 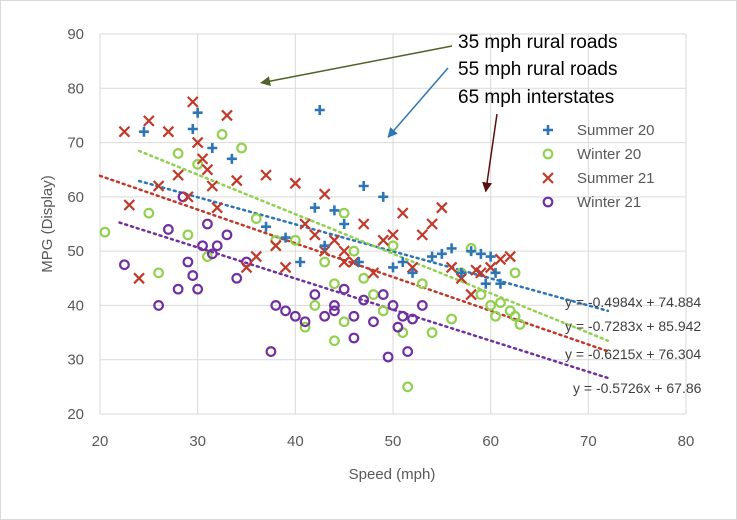 What do you see at coordinates (598, 166) in the screenshot?
I see `legend: Summer 20 Winter 20 Summer 21 Winter 21` at bounding box center [598, 166].